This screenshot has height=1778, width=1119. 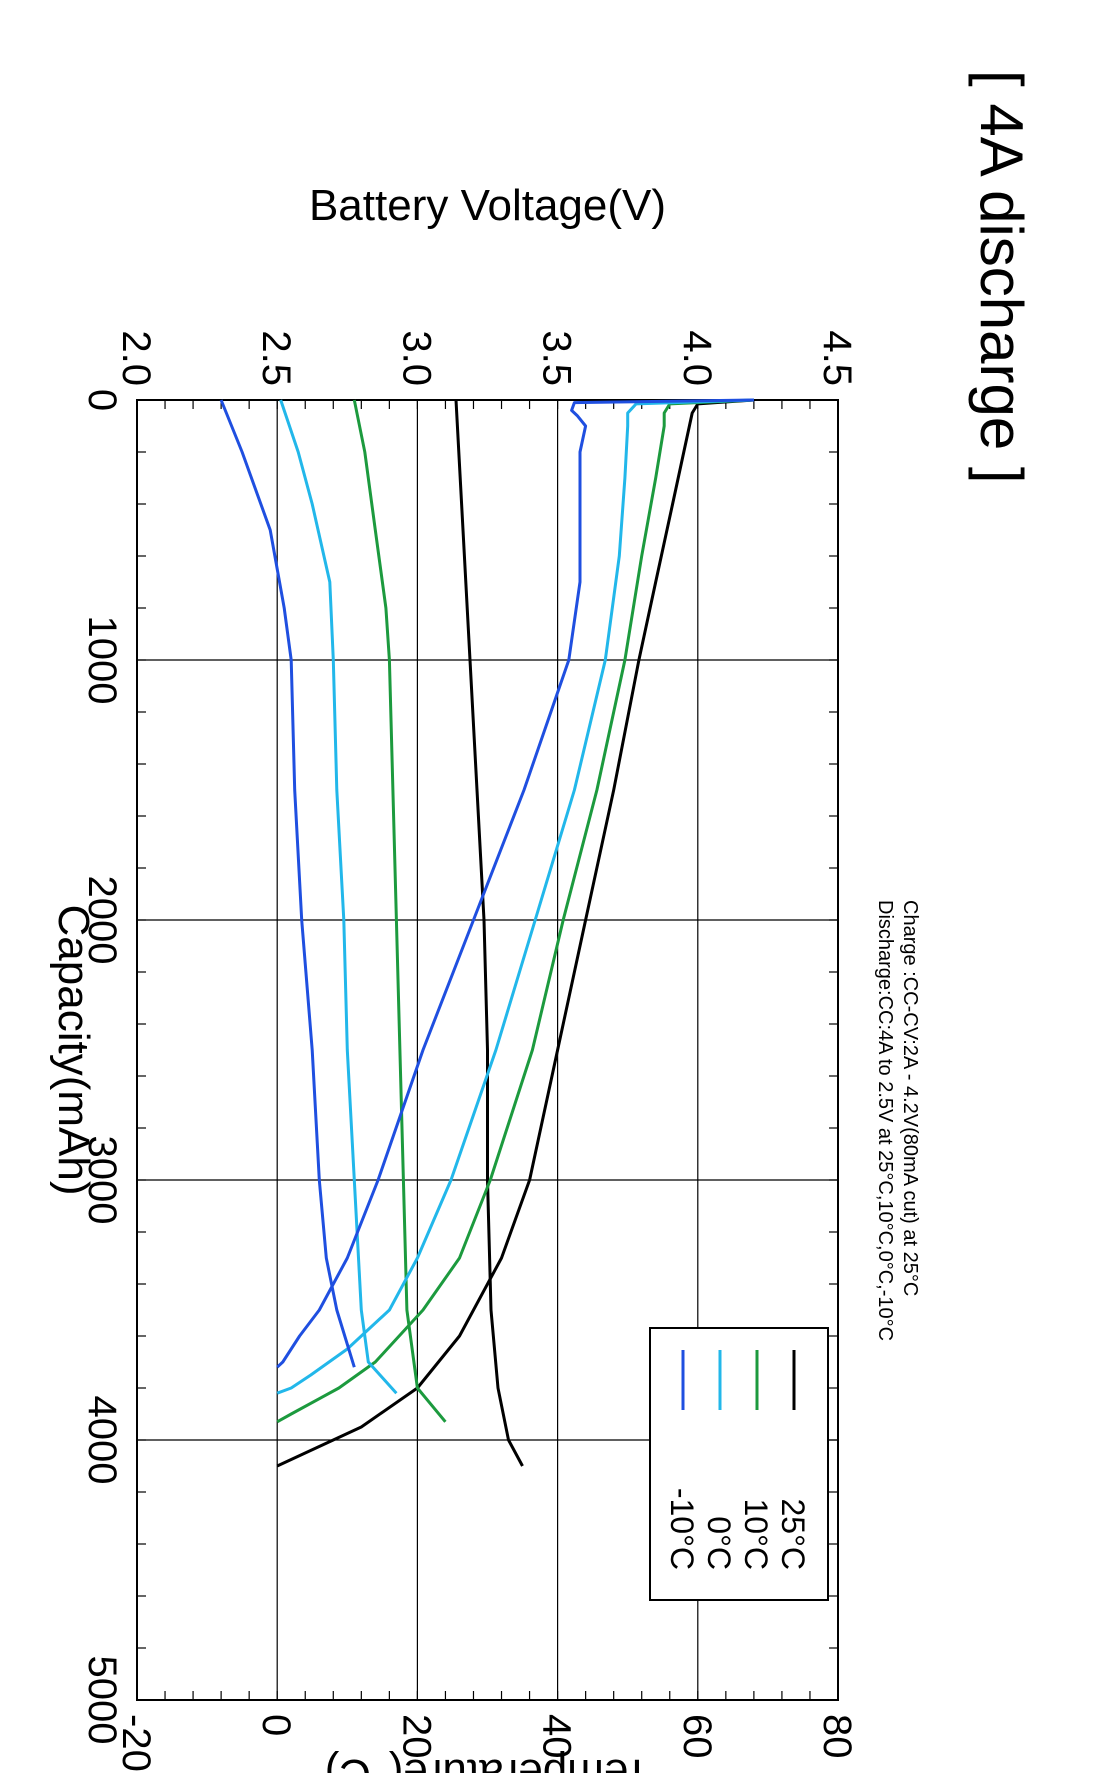 I want to click on x-tick-label: 4000, so click(x=102, y=1440).